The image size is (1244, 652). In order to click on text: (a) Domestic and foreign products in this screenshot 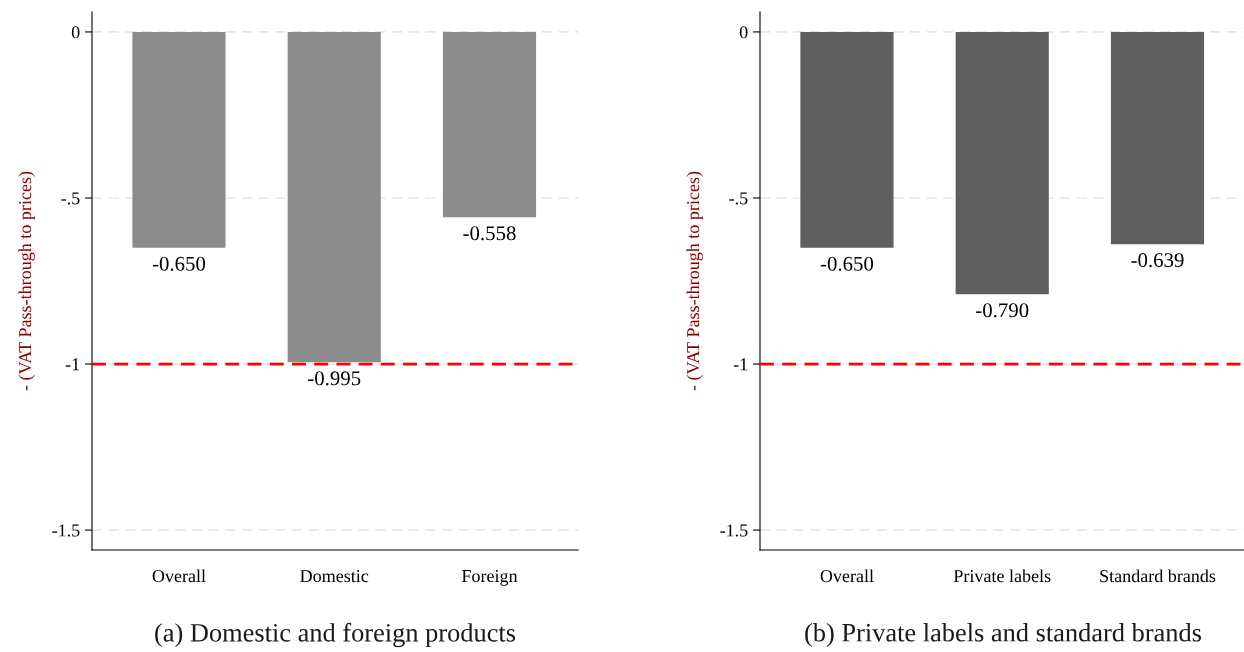, I will do `click(335, 635)`.